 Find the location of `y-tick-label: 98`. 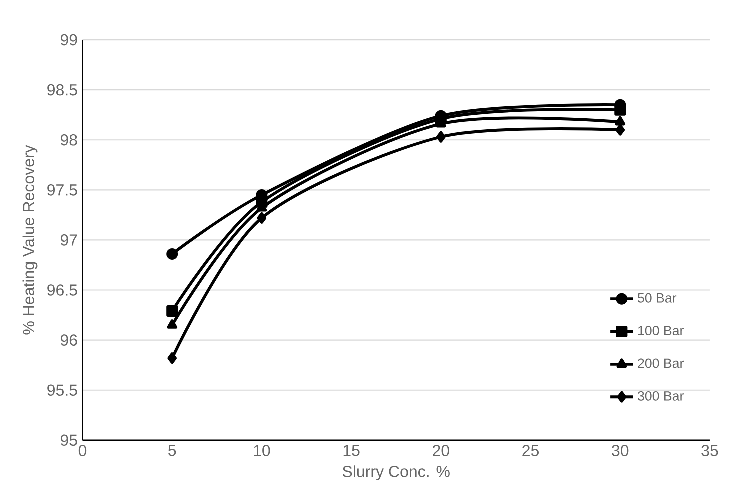

y-tick-label: 98 is located at coordinates (69, 140).